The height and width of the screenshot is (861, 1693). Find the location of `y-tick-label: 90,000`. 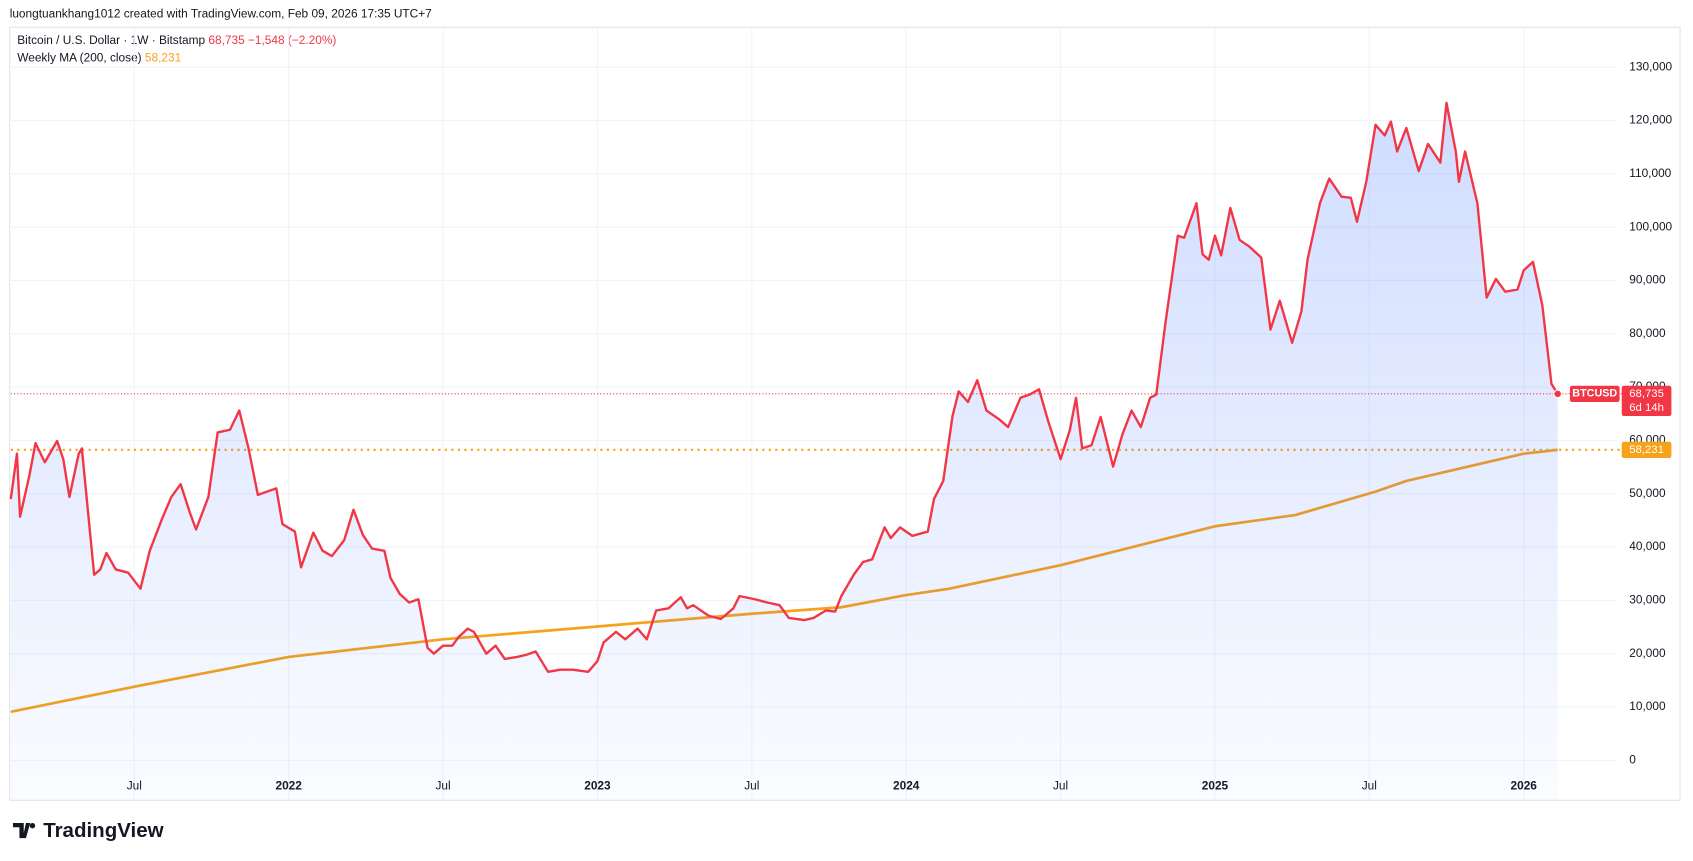

y-tick-label: 90,000 is located at coordinates (1647, 280).